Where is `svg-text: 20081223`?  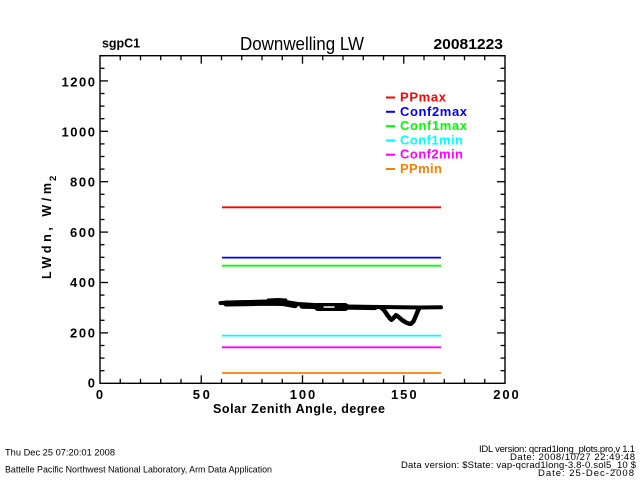
svg-text: 20081223 is located at coordinates (469, 44).